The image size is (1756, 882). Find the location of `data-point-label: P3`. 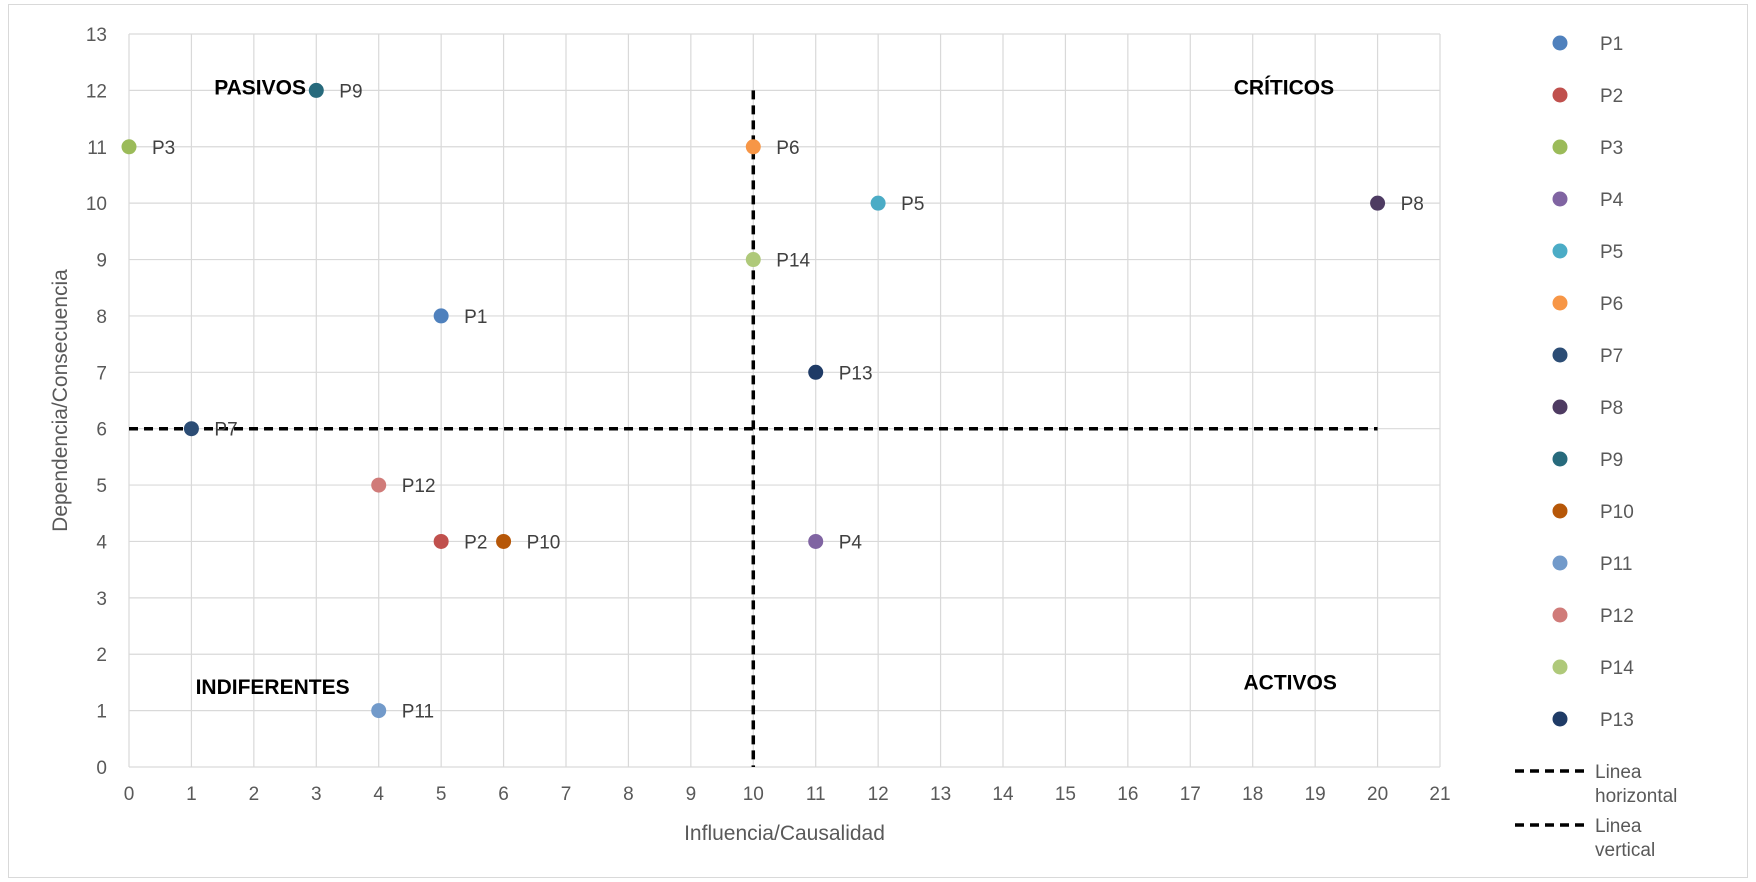

data-point-label: P3 is located at coordinates (163, 148).